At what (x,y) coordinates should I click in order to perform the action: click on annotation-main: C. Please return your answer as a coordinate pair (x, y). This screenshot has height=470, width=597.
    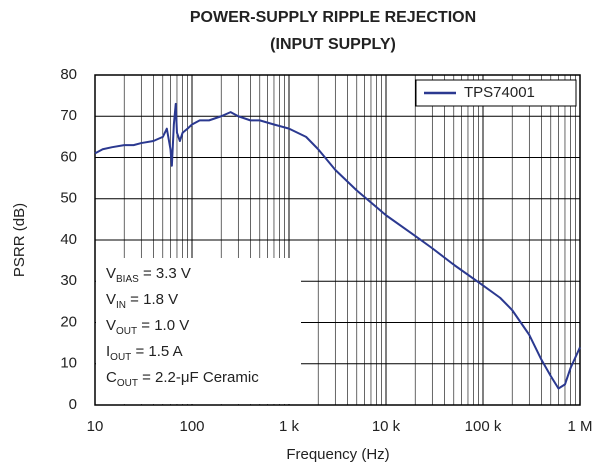
    Looking at the image, I should click on (111, 377).